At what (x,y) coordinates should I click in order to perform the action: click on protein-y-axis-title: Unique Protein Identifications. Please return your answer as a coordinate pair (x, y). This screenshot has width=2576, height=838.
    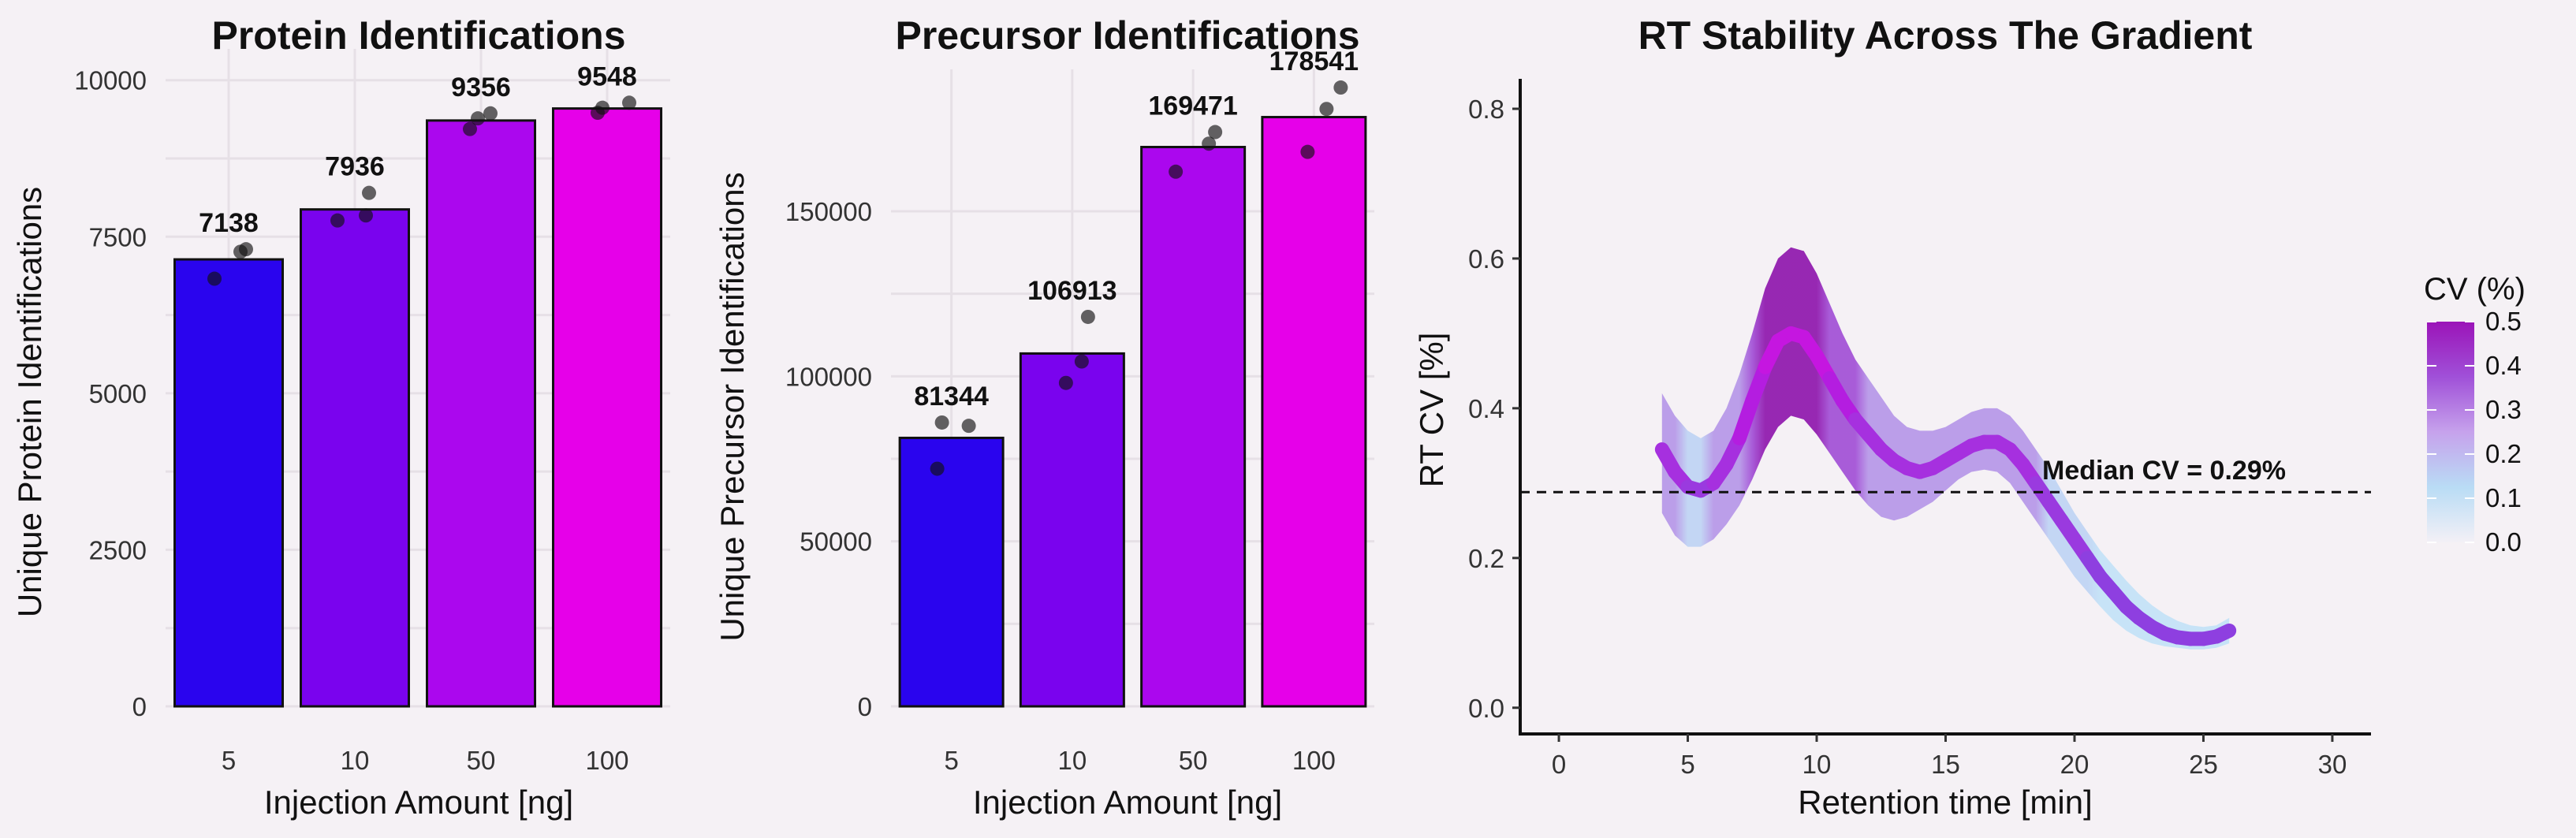
    Looking at the image, I should click on (30, 402).